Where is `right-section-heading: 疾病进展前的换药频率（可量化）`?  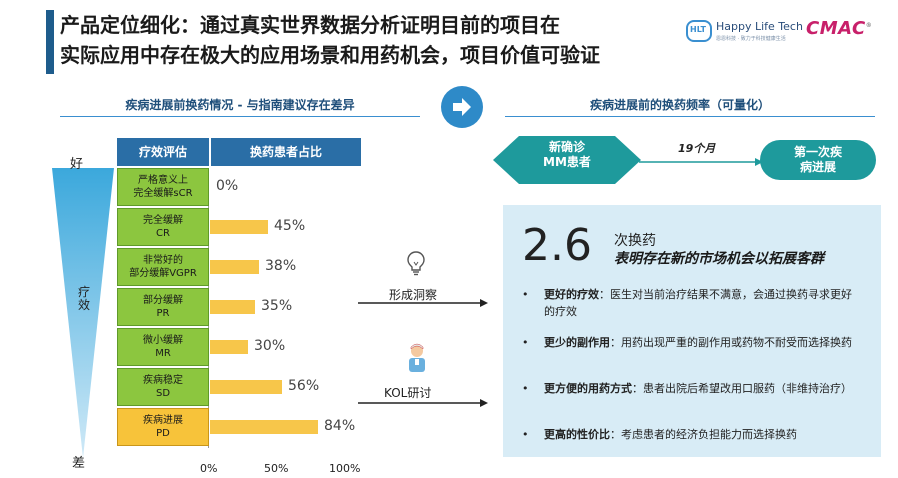 right-section-heading: 疾病进展前的换药频率（可量化） is located at coordinates (679, 105).